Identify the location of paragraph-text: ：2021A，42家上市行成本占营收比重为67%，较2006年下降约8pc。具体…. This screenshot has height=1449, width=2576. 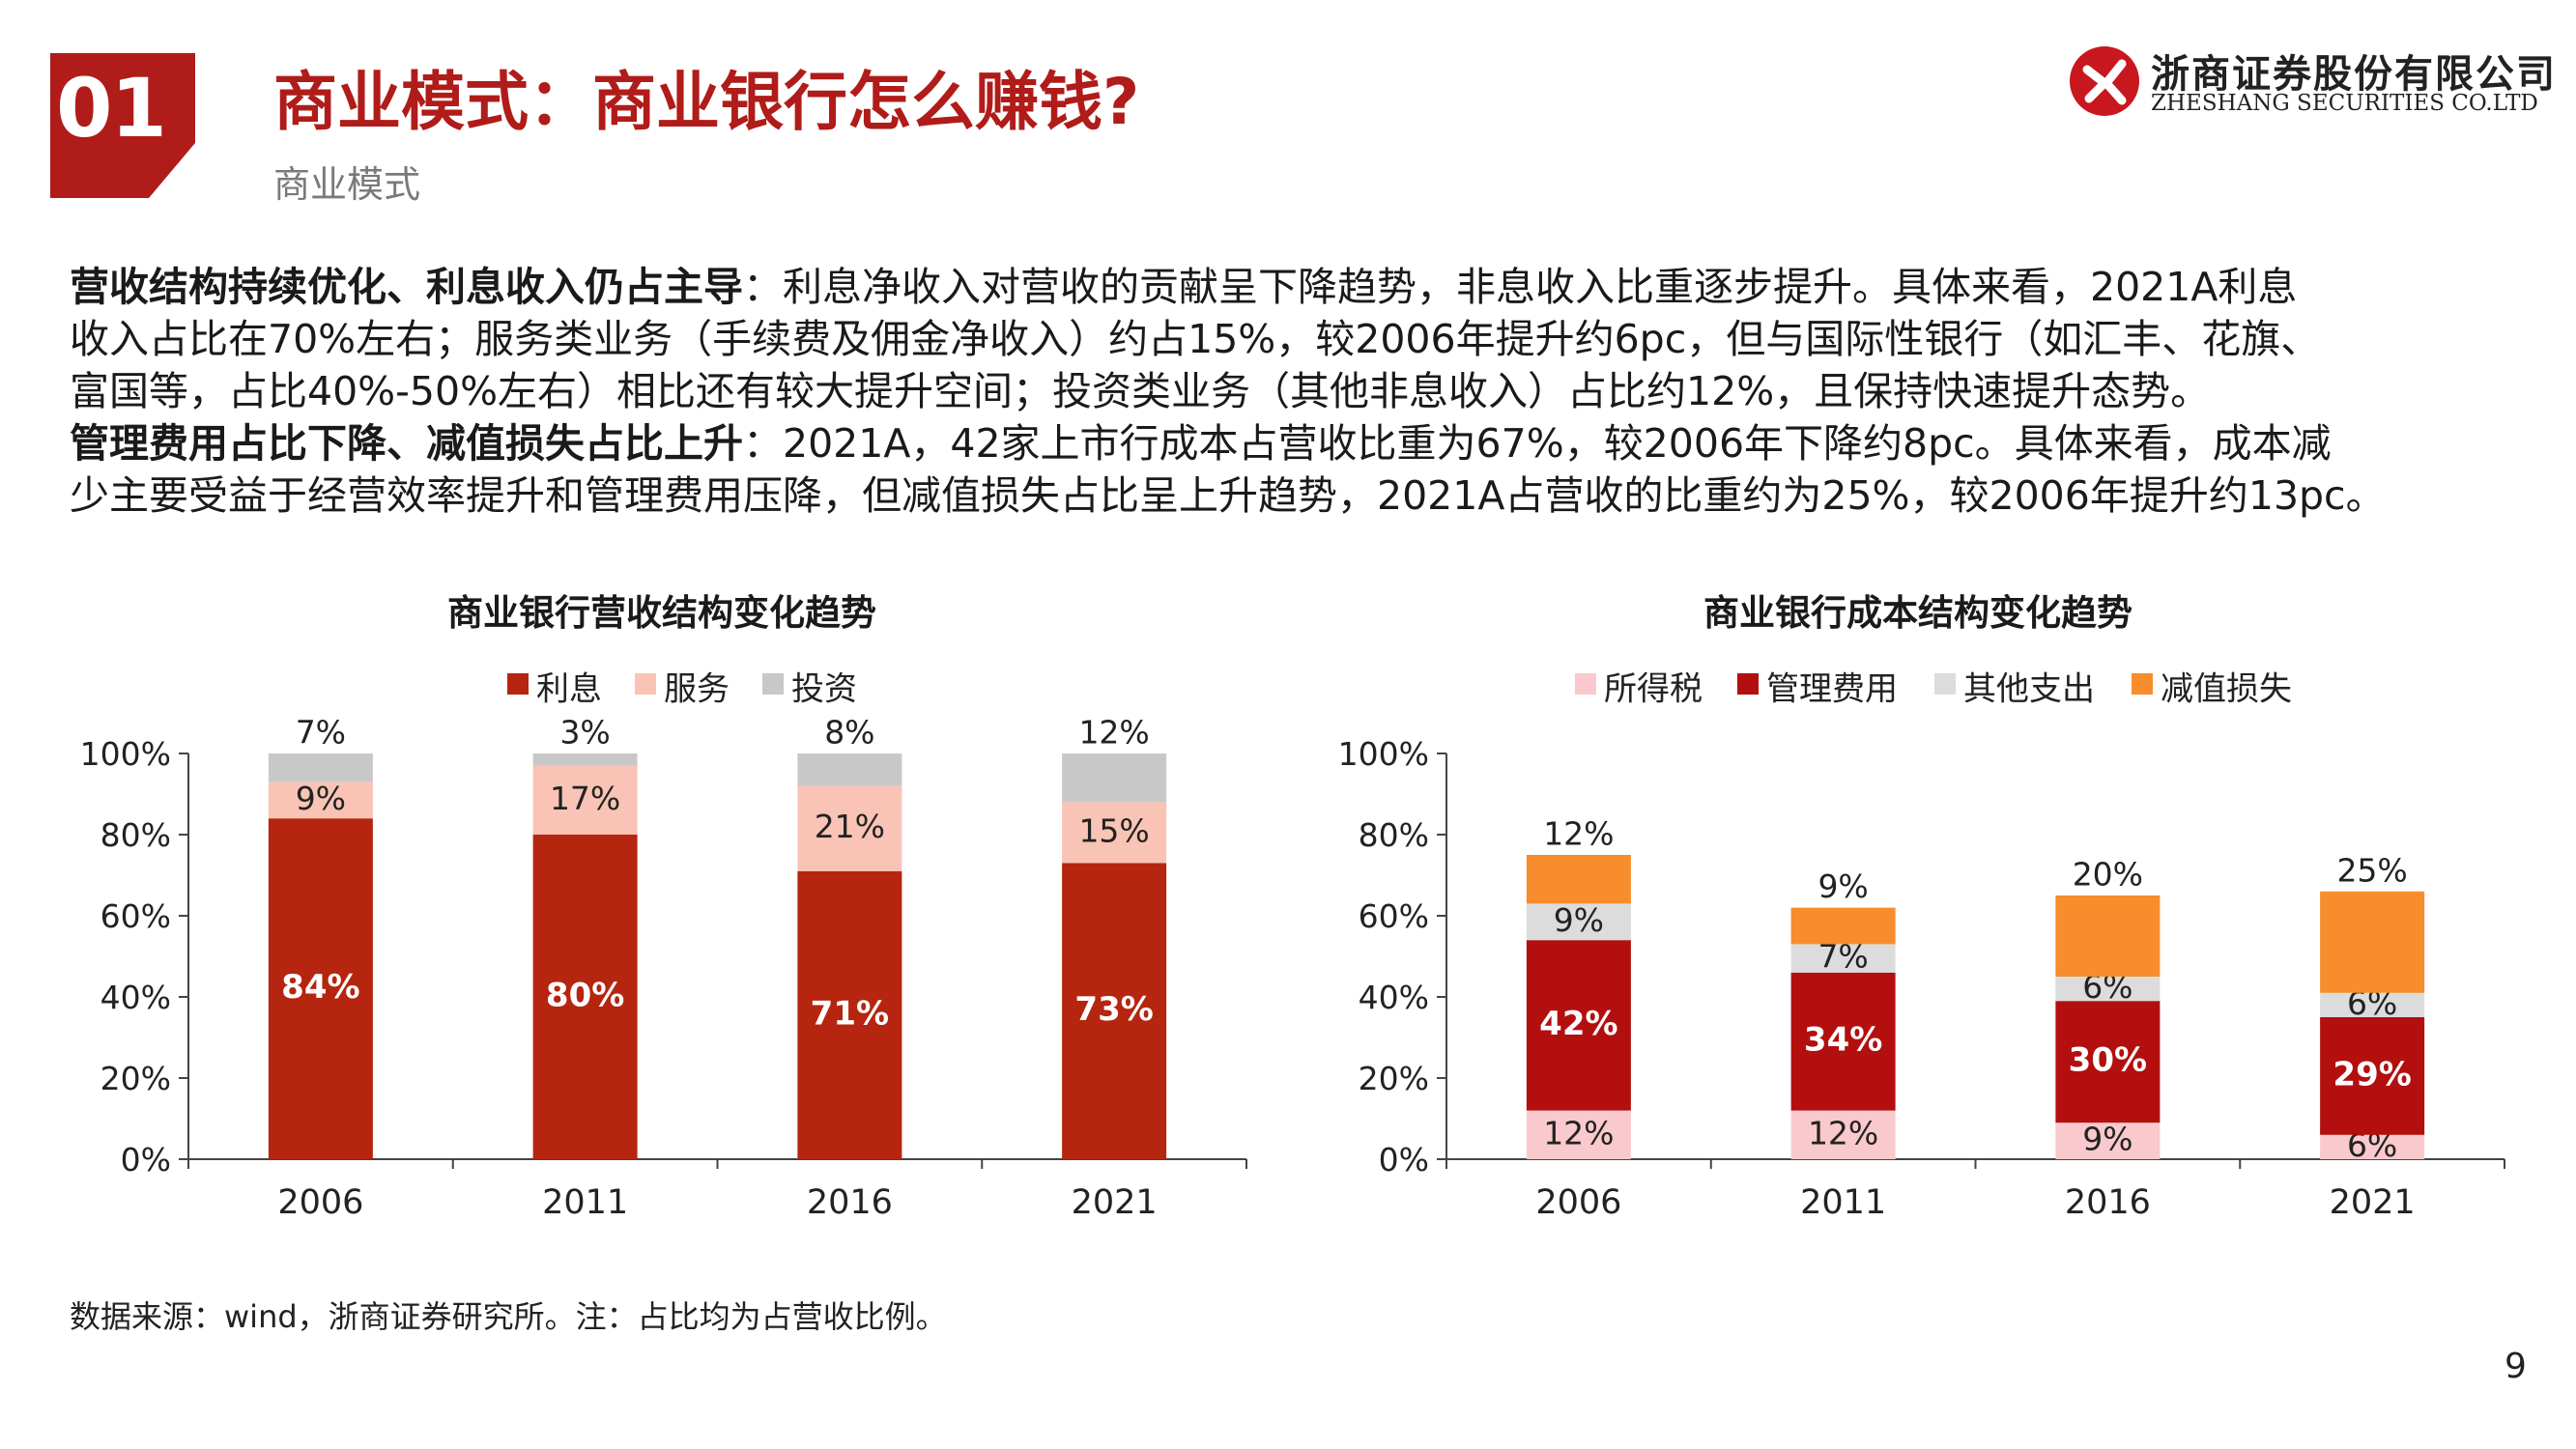
(1538, 443).